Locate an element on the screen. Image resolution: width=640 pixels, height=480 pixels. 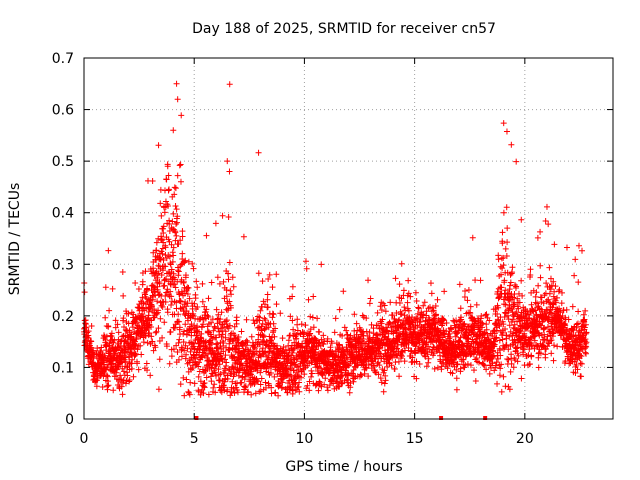
y-tick-label-7: 0.7 is located at coordinates (63, 59).